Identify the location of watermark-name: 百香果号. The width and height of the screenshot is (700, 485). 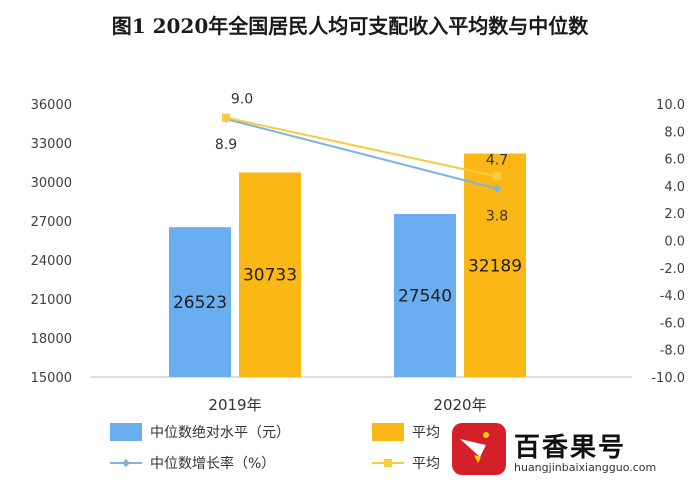
(570, 448).